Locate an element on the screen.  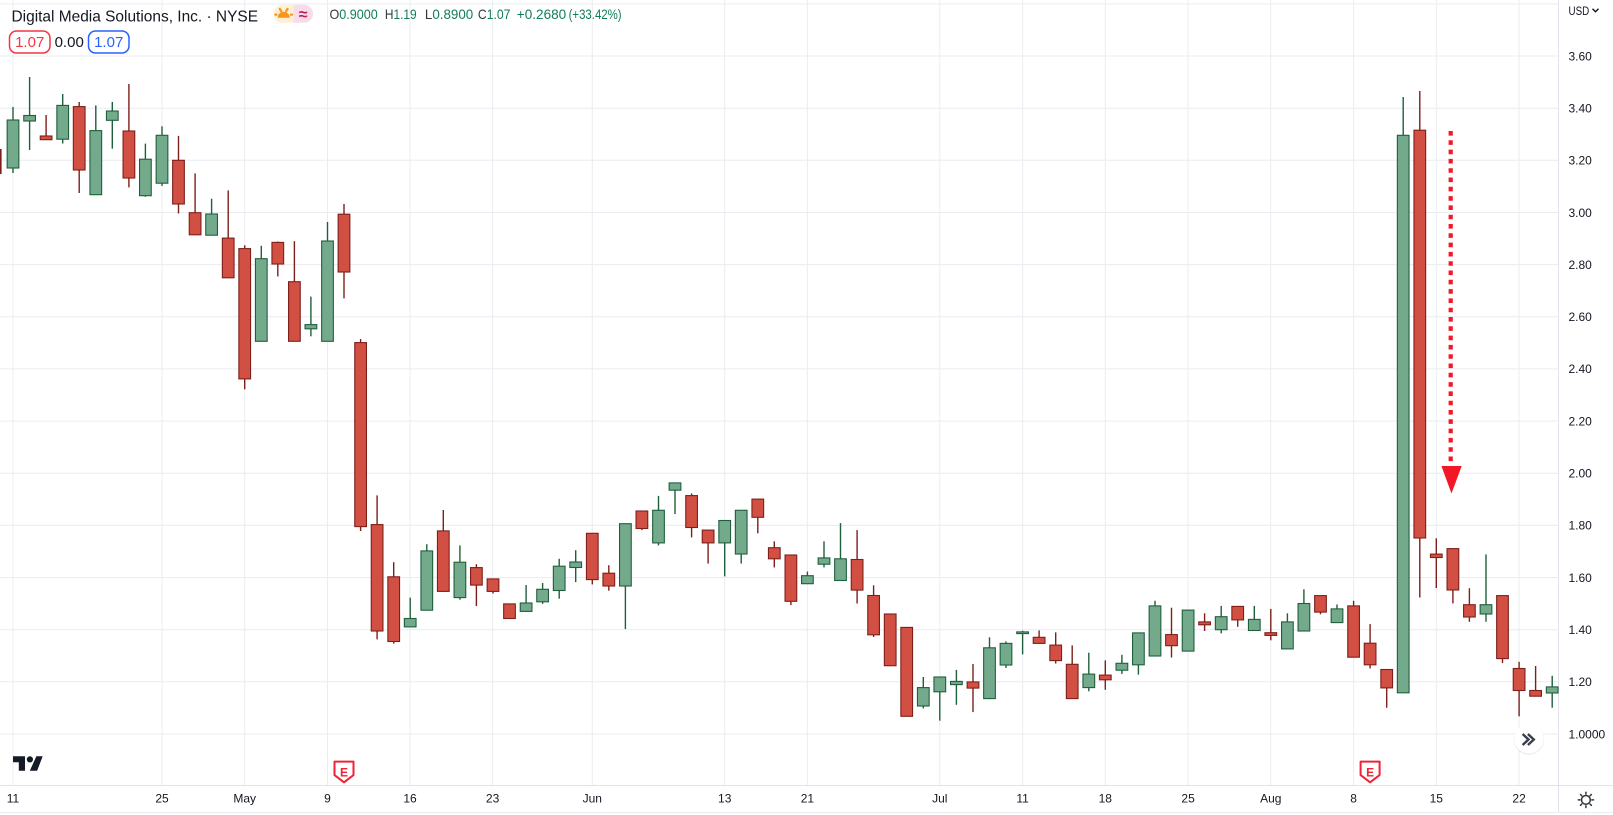
svg-text: C1.07 is located at coordinates (494, 14).